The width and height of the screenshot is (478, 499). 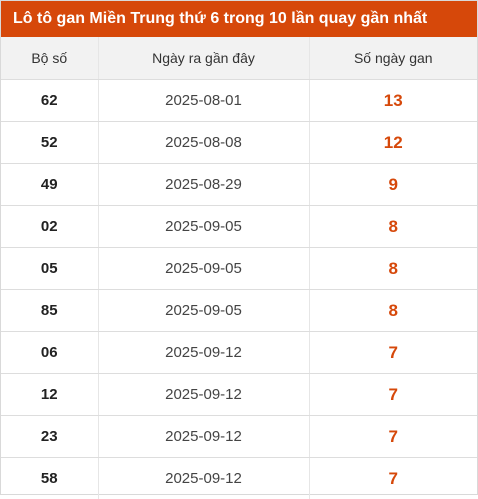 What do you see at coordinates (393, 101) in the screenshot?
I see `cell-days: 13` at bounding box center [393, 101].